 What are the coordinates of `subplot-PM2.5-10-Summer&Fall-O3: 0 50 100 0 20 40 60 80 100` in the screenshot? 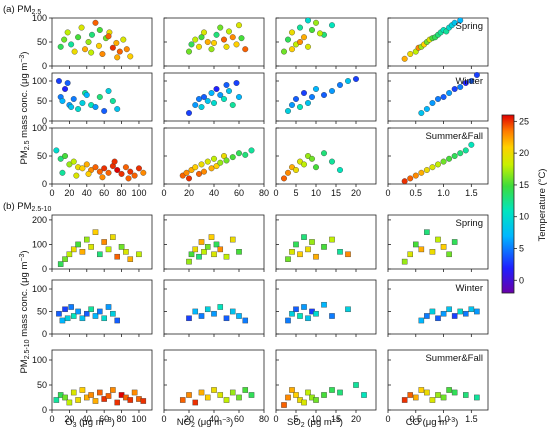 It's located at (92, 386).